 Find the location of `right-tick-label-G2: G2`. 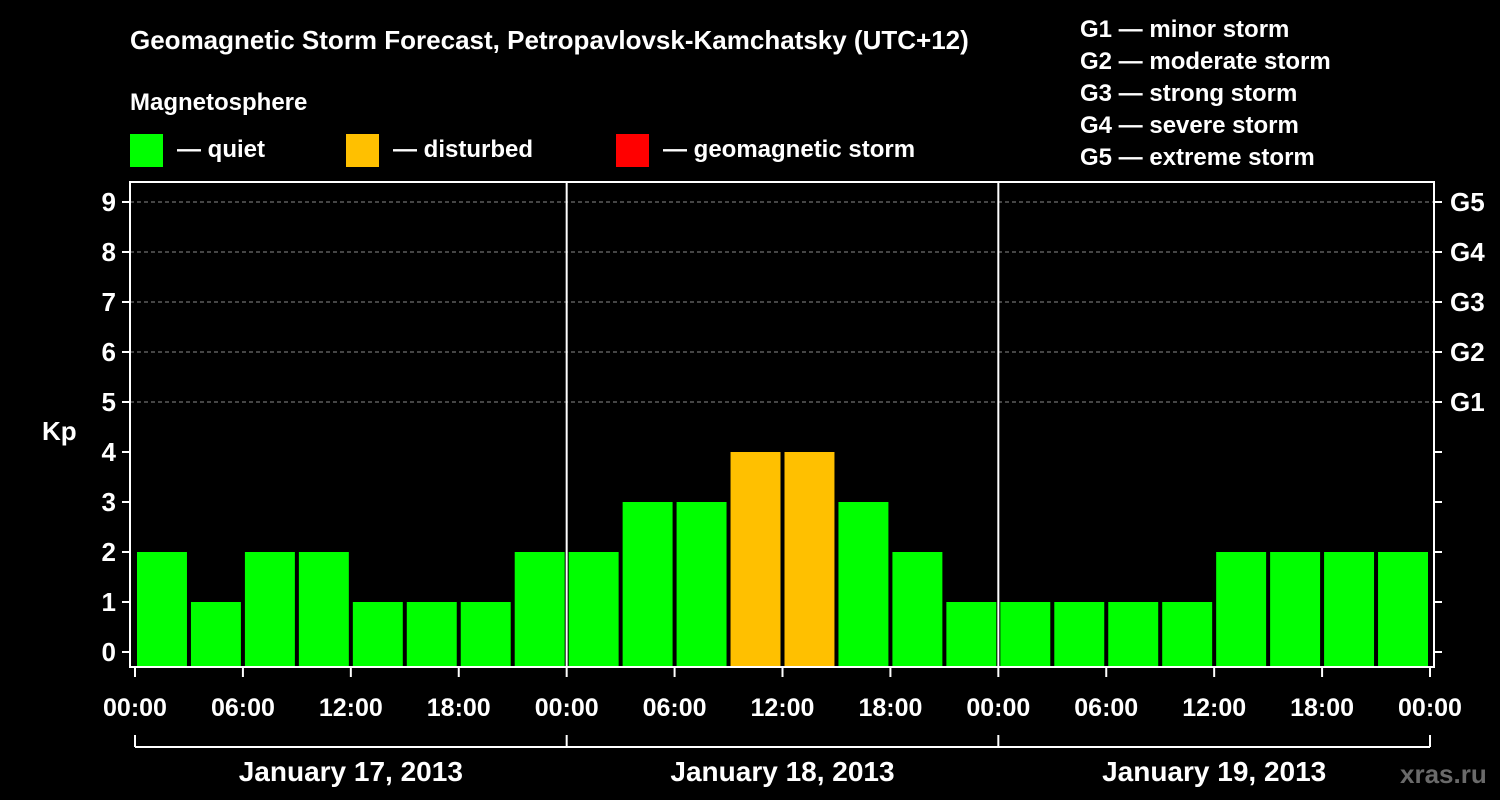

right-tick-label-G2: G2 is located at coordinates (1467, 352).